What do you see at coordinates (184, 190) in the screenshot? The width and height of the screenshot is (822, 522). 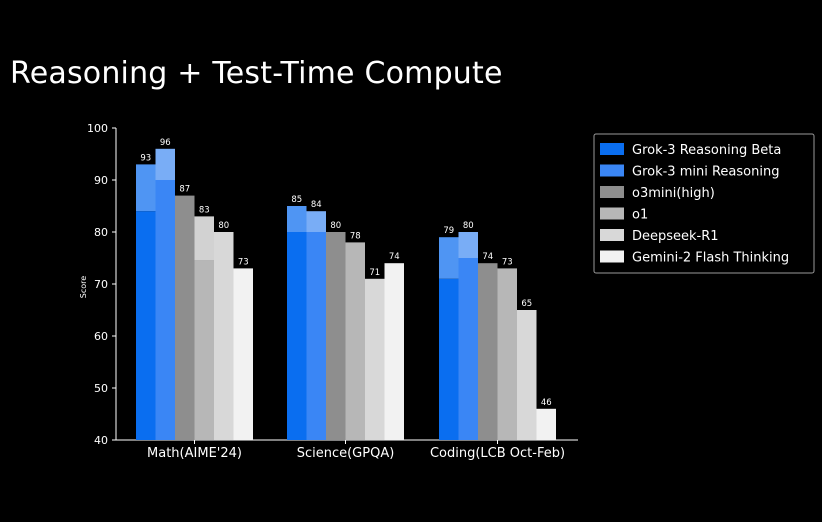 I see `data-label: 87` at bounding box center [184, 190].